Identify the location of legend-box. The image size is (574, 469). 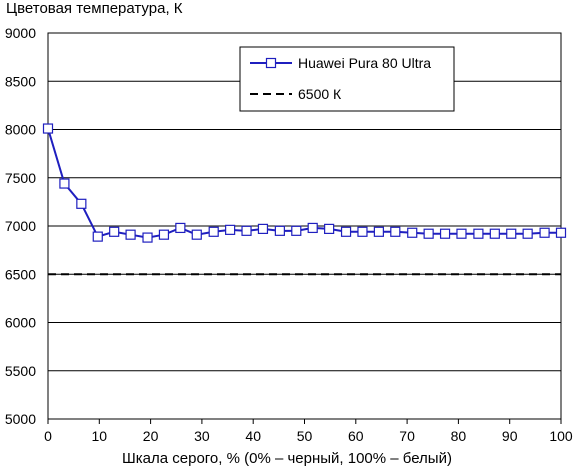
(347, 79).